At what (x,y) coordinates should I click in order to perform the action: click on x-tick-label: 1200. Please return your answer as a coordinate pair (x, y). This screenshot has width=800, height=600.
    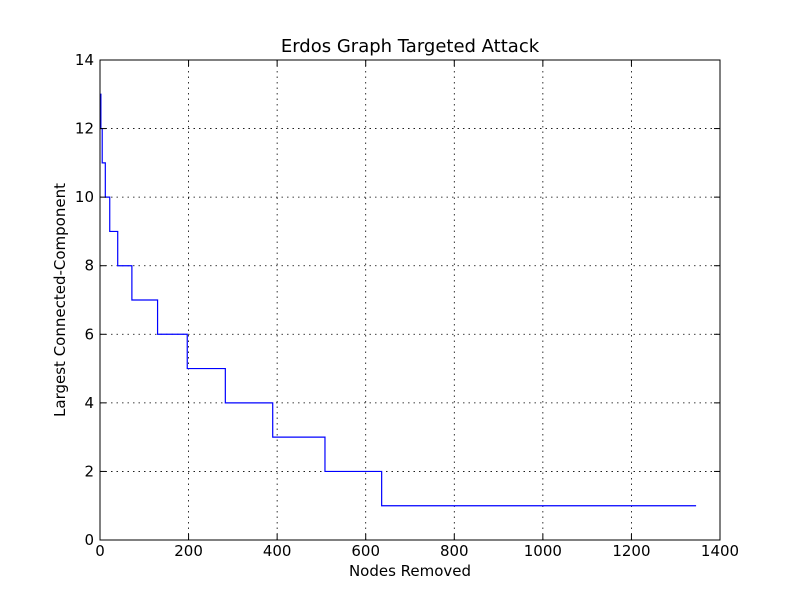
    Looking at the image, I should click on (631, 551).